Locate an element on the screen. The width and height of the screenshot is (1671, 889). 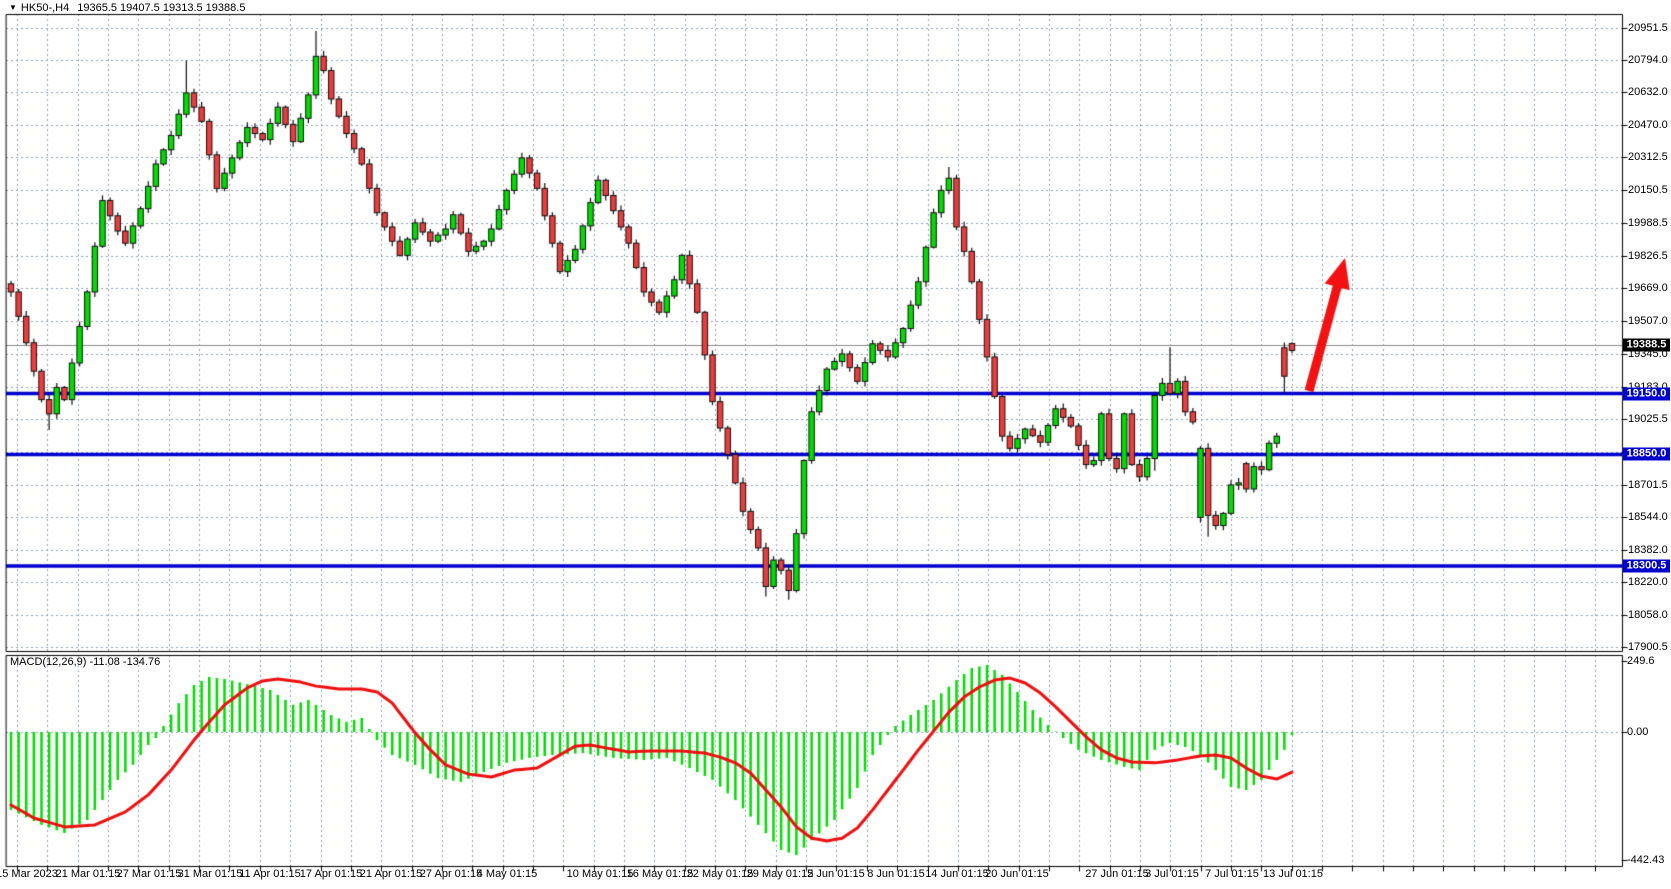
time-axis-label: 21 Apr 01:15 is located at coordinates (391, 874).